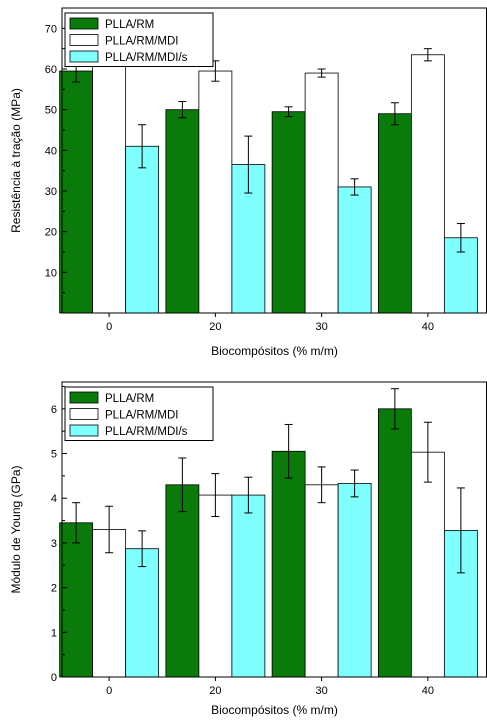 Image resolution: width=487 pixels, height=722 pixels. What do you see at coordinates (54, 678) in the screenshot?
I see `y-tick-label: 0` at bounding box center [54, 678].